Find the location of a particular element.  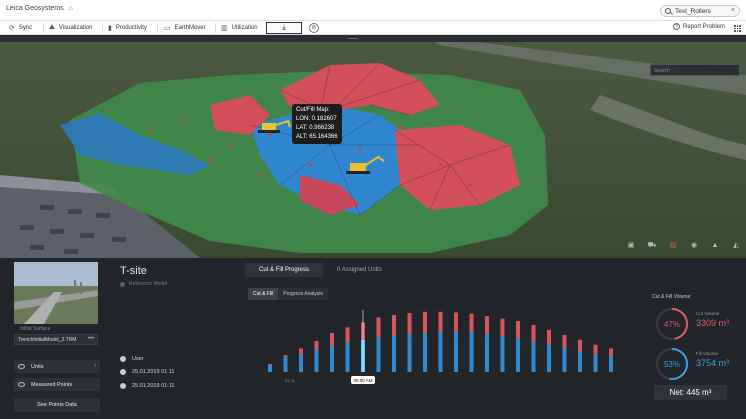

cut-volume-gauge: 47% is located at coordinates (672, 324).